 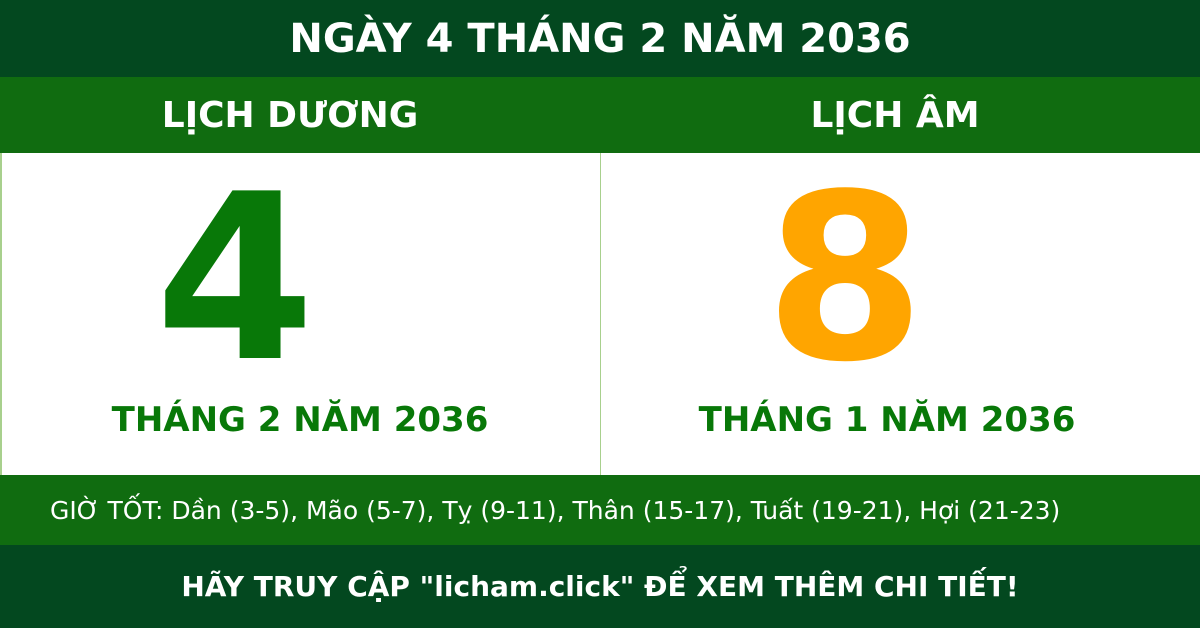 I want to click on solar-day: 4, so click(x=235, y=279).